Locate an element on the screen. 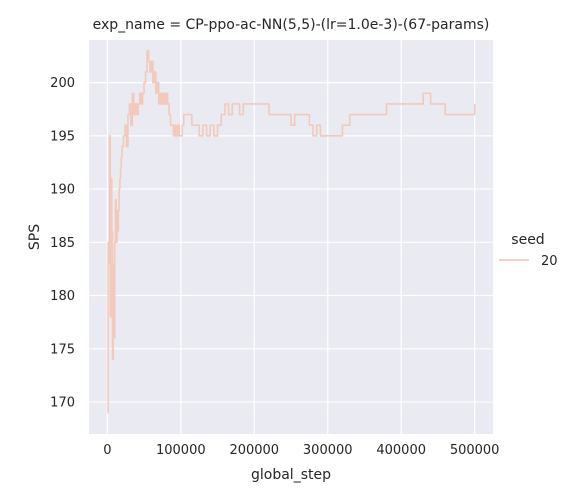 This screenshot has width=571, height=500. x-tick-label: 500000 is located at coordinates (475, 450).